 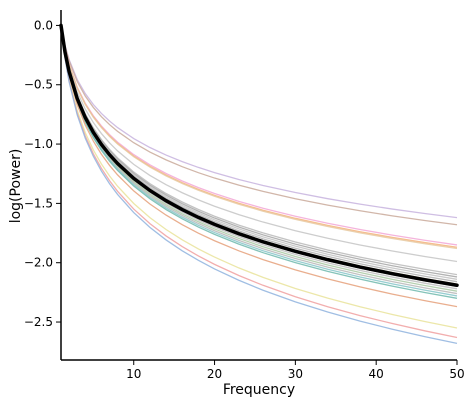 I want to click on y-tick-label: −2.5, so click(x=38, y=322).